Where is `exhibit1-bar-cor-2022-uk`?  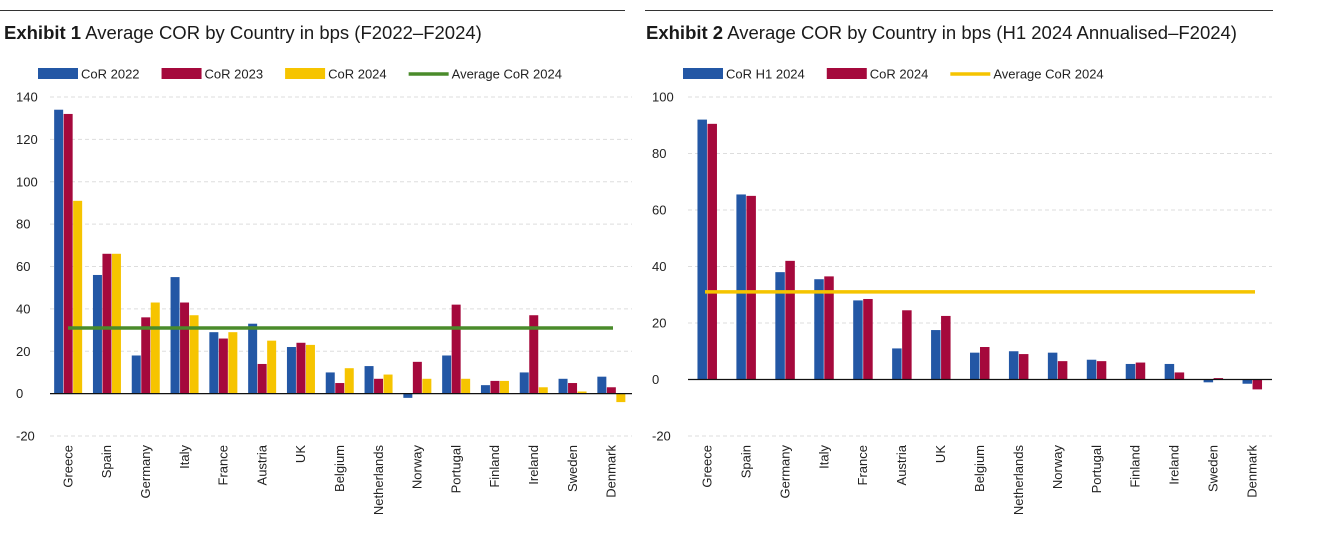
exhibit1-bar-cor-2022-uk is located at coordinates (291, 370).